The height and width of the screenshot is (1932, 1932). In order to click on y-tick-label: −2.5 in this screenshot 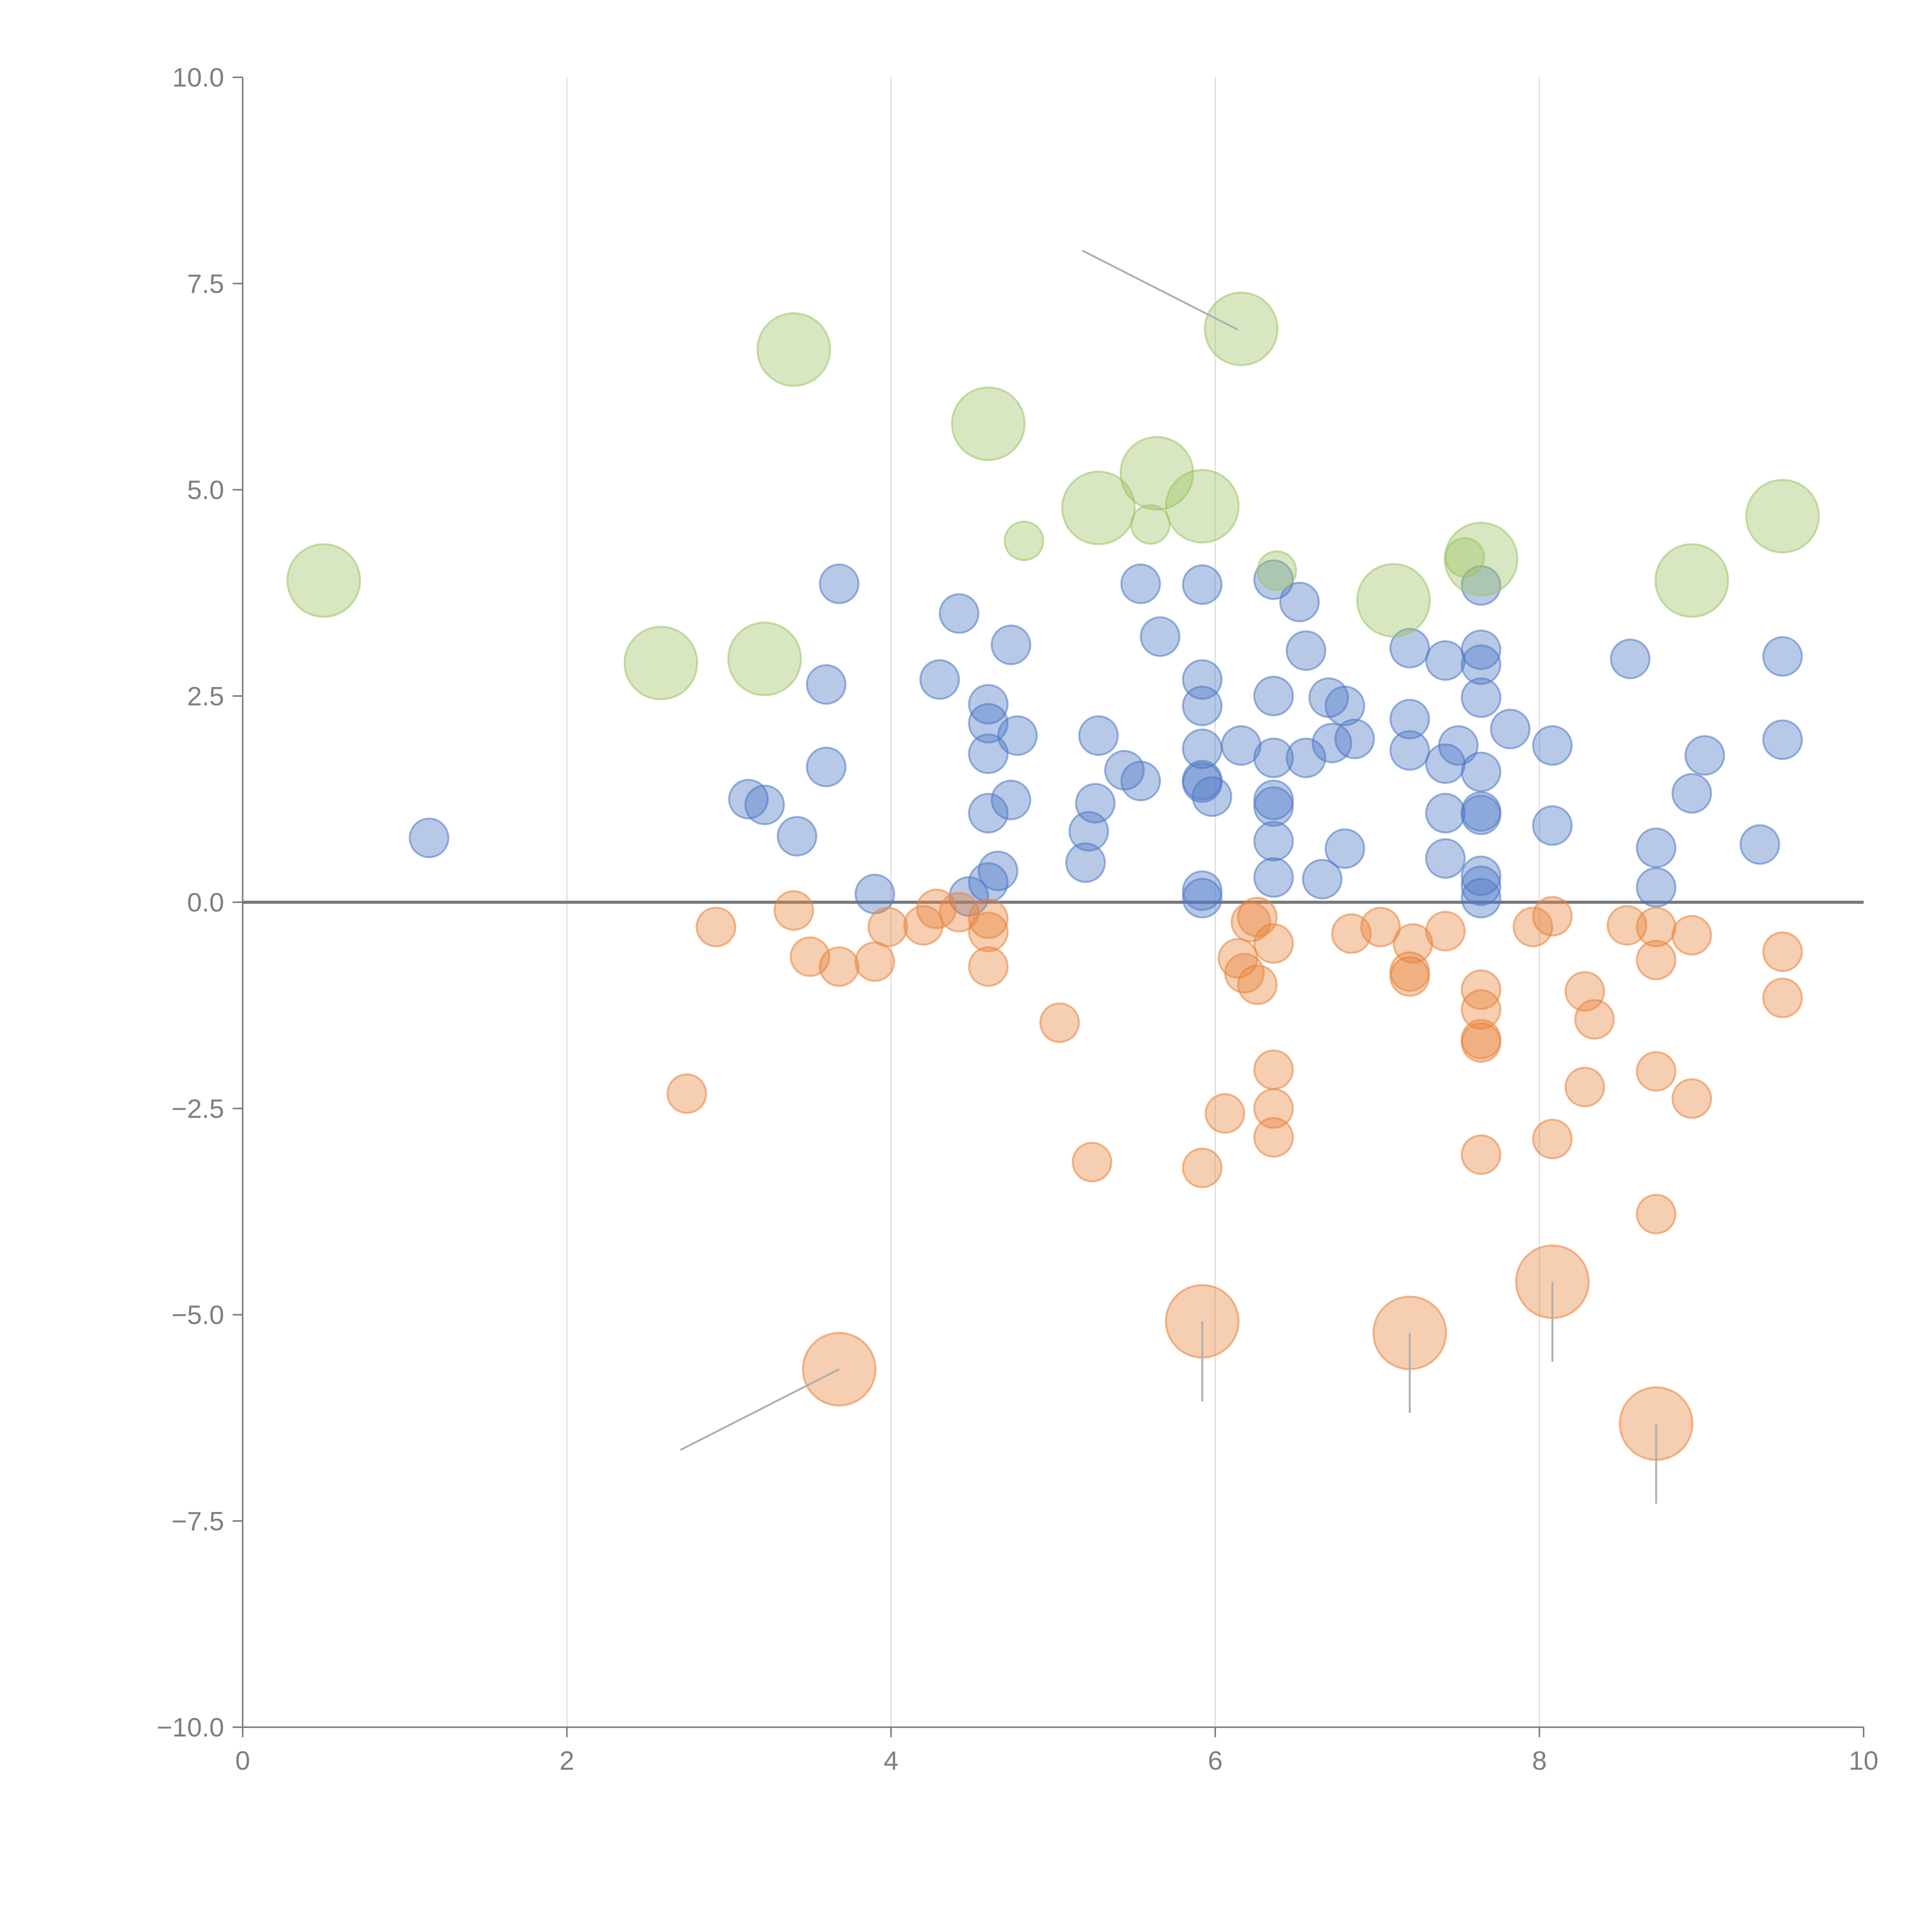, I will do `click(198, 1109)`.